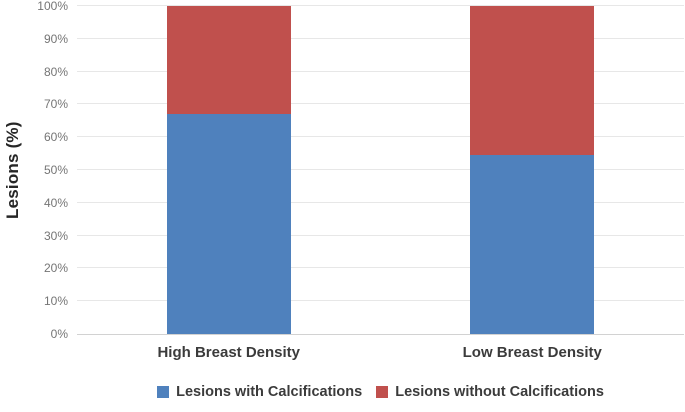  Describe the element at coordinates (380, 355) in the screenshot. I see `category-axis-labels: High Breast Density Low Breast Density` at that location.